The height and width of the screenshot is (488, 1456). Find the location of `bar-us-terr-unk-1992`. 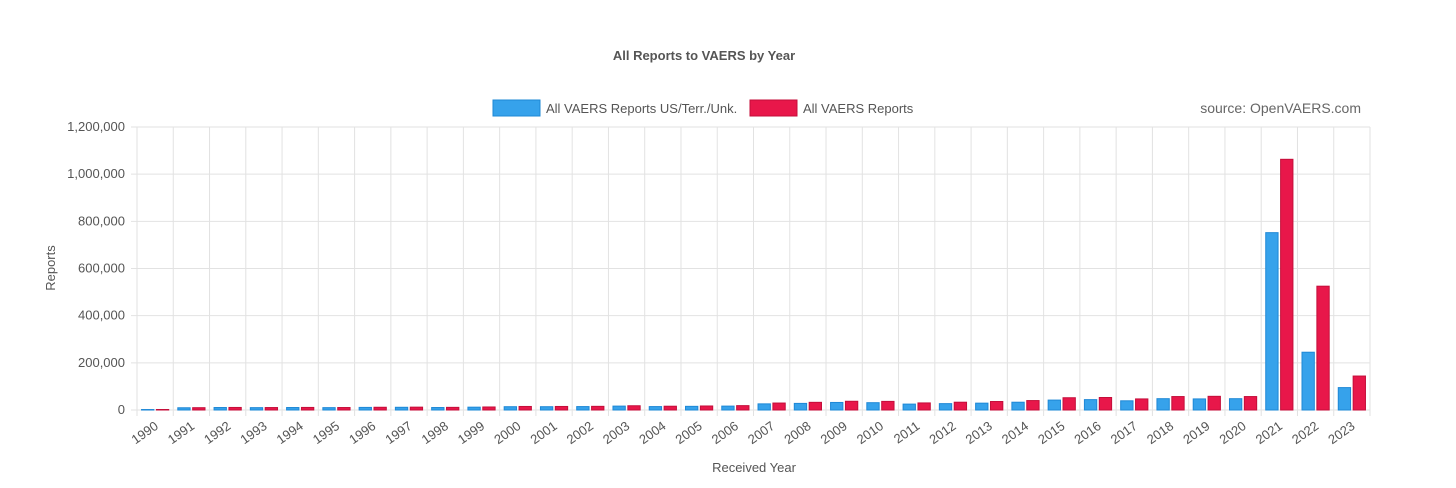

bar-us-terr-unk-1992 is located at coordinates (220, 409).